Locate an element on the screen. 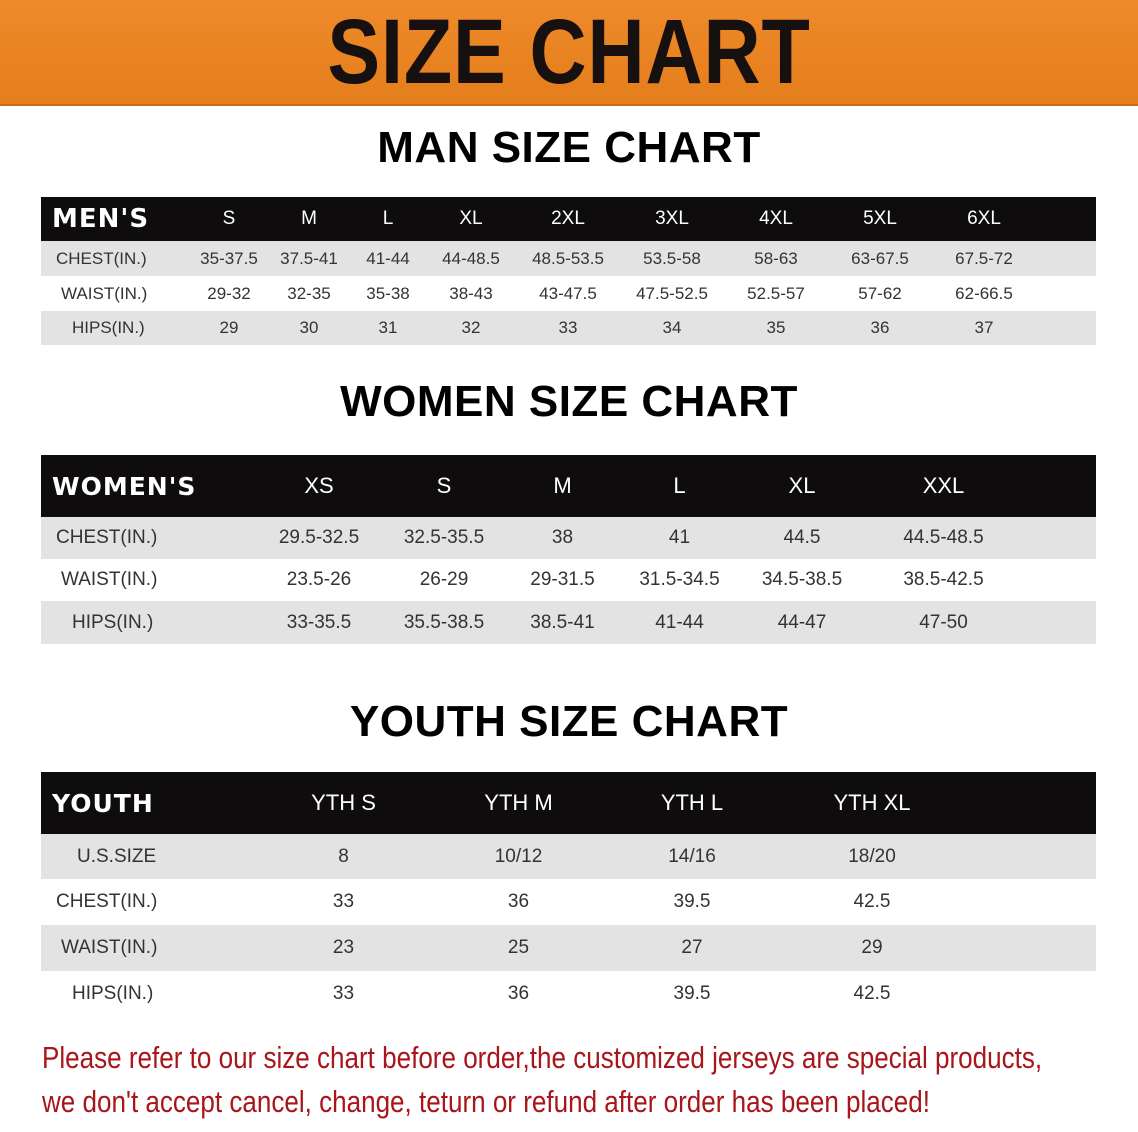  size-value: 35 is located at coordinates (776, 328).